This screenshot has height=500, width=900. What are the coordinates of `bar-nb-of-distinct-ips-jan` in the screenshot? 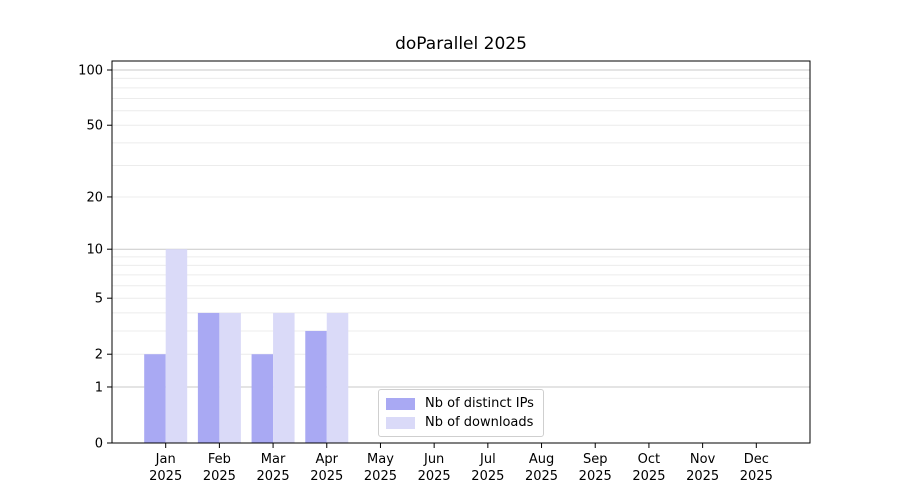 It's located at (155, 398).